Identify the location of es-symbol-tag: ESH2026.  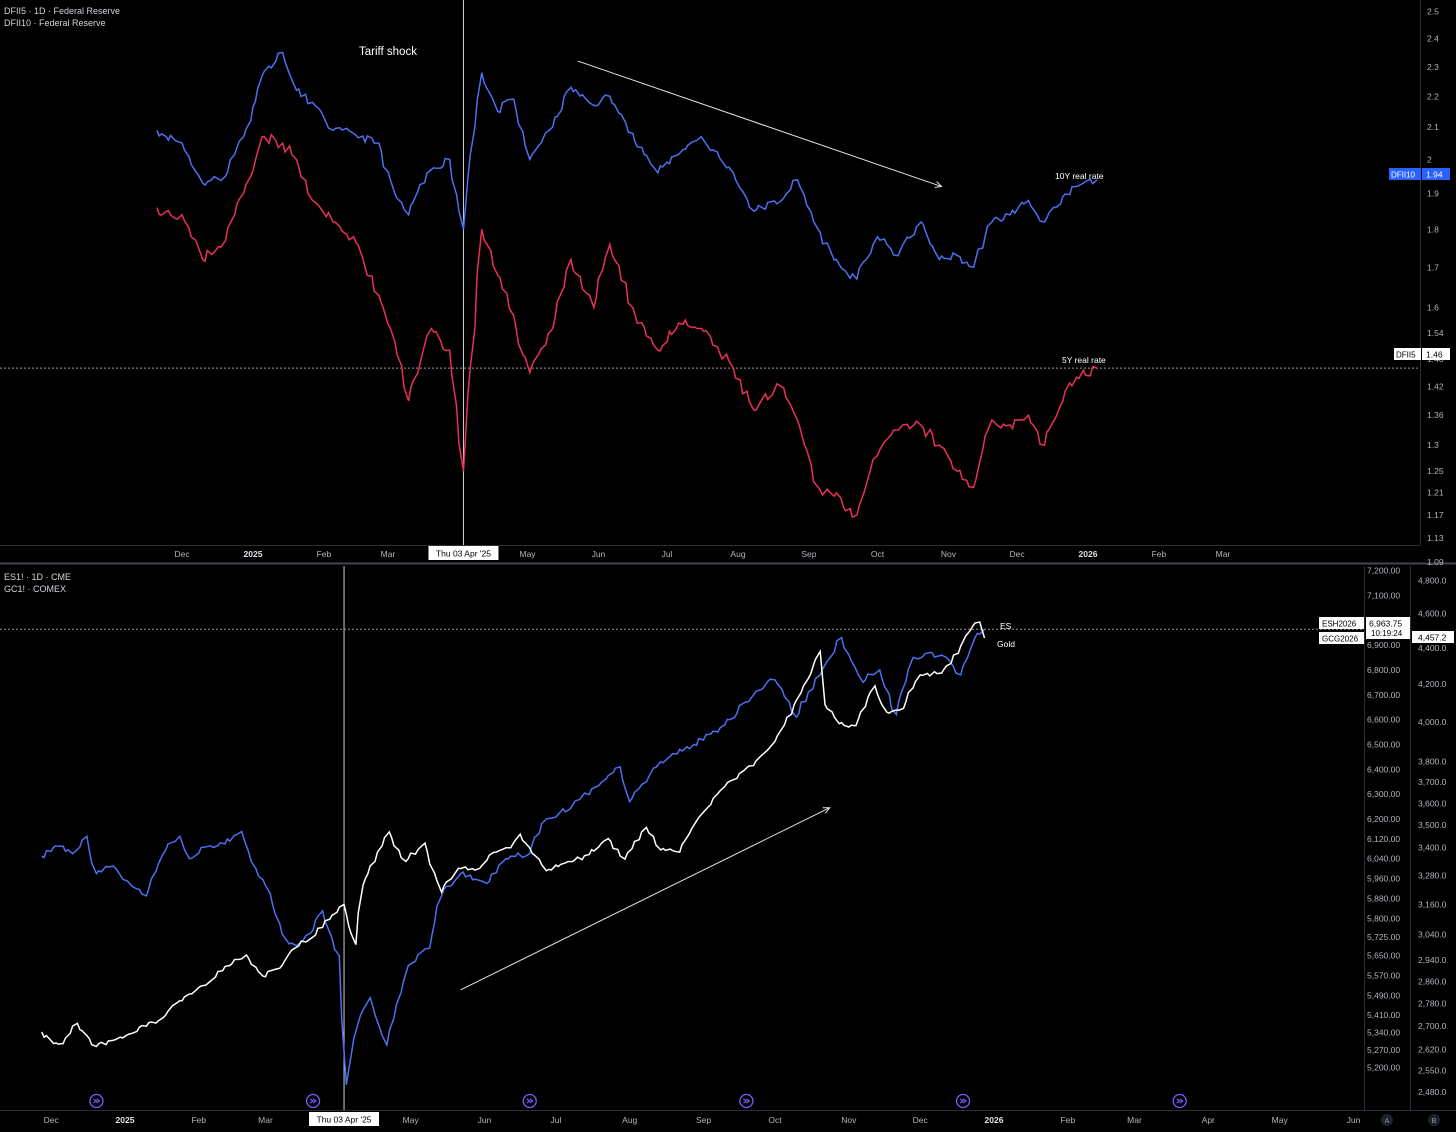
(1339, 624).